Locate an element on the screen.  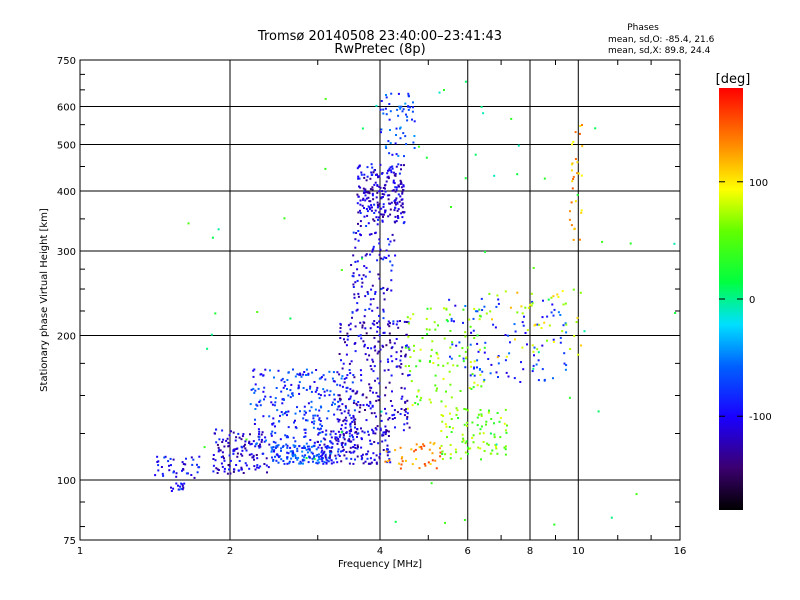
y-tick-label: 75 is located at coordinates (69, 541).